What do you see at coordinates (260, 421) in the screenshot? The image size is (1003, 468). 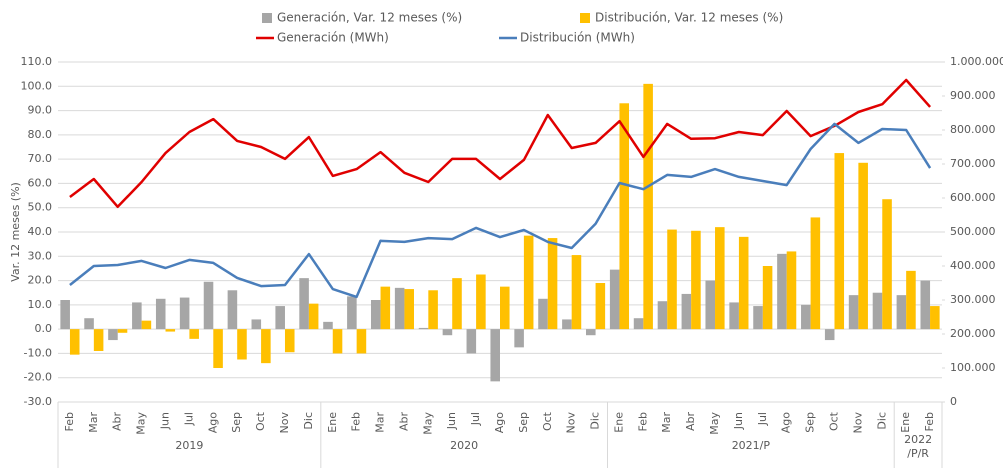 I see `x-tick-label: Oct` at bounding box center [260, 421].